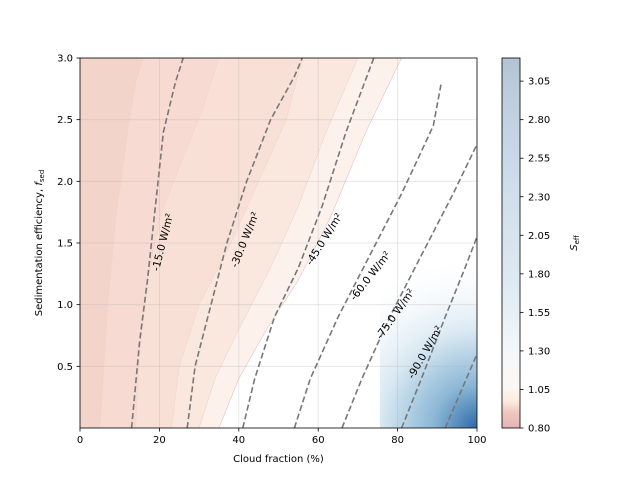  I want to click on y-axis-label: Sedimentation efficiency, fsed, so click(40, 243).